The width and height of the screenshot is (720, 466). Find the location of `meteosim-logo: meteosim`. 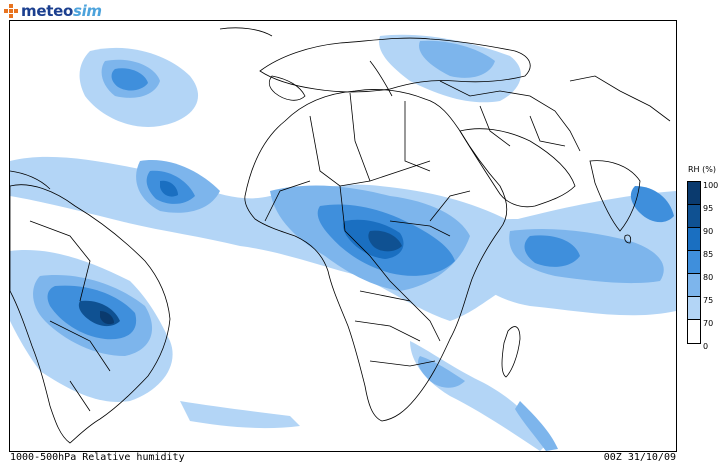

meteosim-logo: meteosim is located at coordinates (53, 11).